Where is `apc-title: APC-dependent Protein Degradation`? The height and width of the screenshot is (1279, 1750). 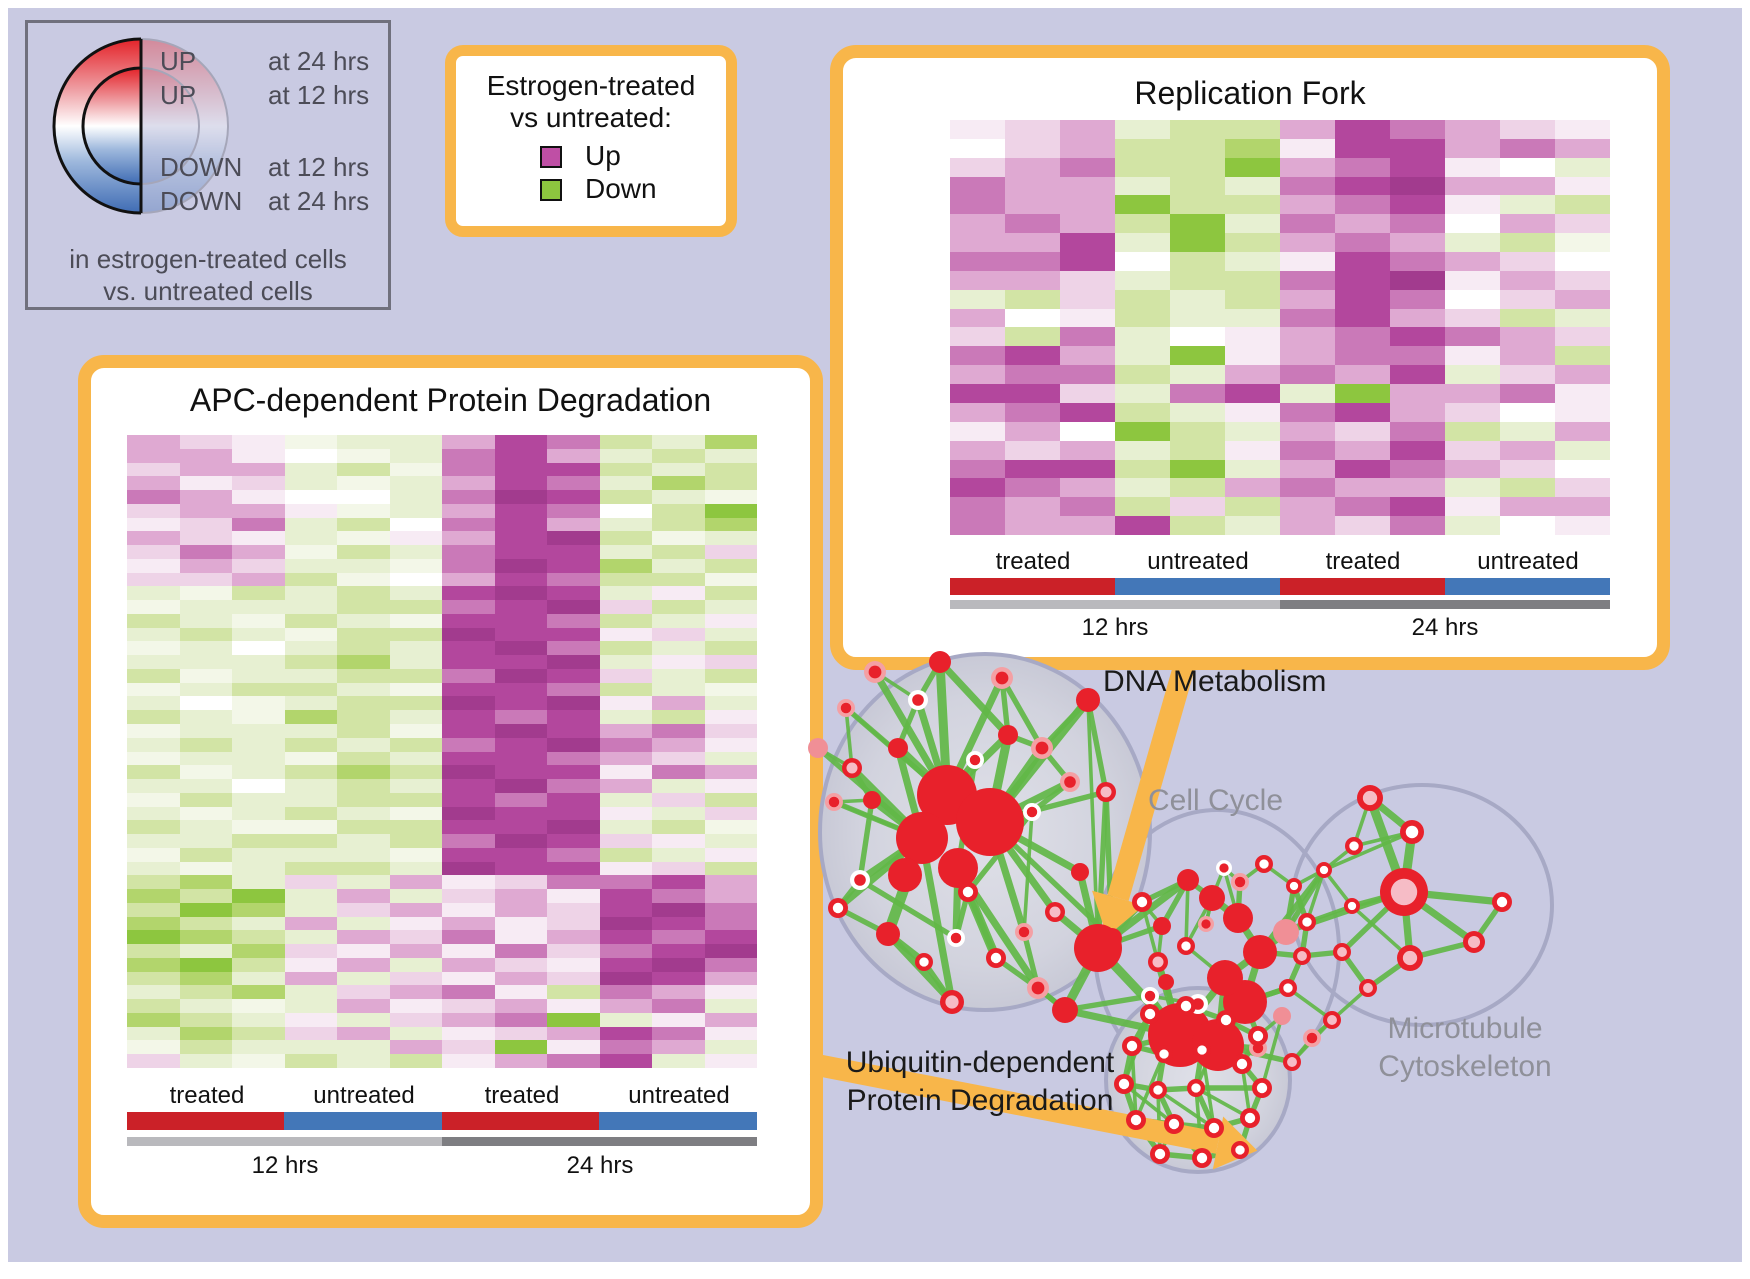 apc-title: APC-dependent Protein Degradation is located at coordinates (450, 400).